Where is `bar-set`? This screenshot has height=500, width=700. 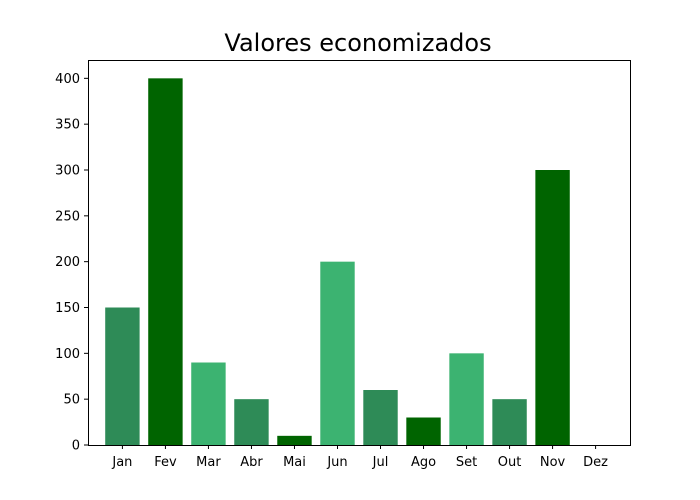 bar-set is located at coordinates (466, 399).